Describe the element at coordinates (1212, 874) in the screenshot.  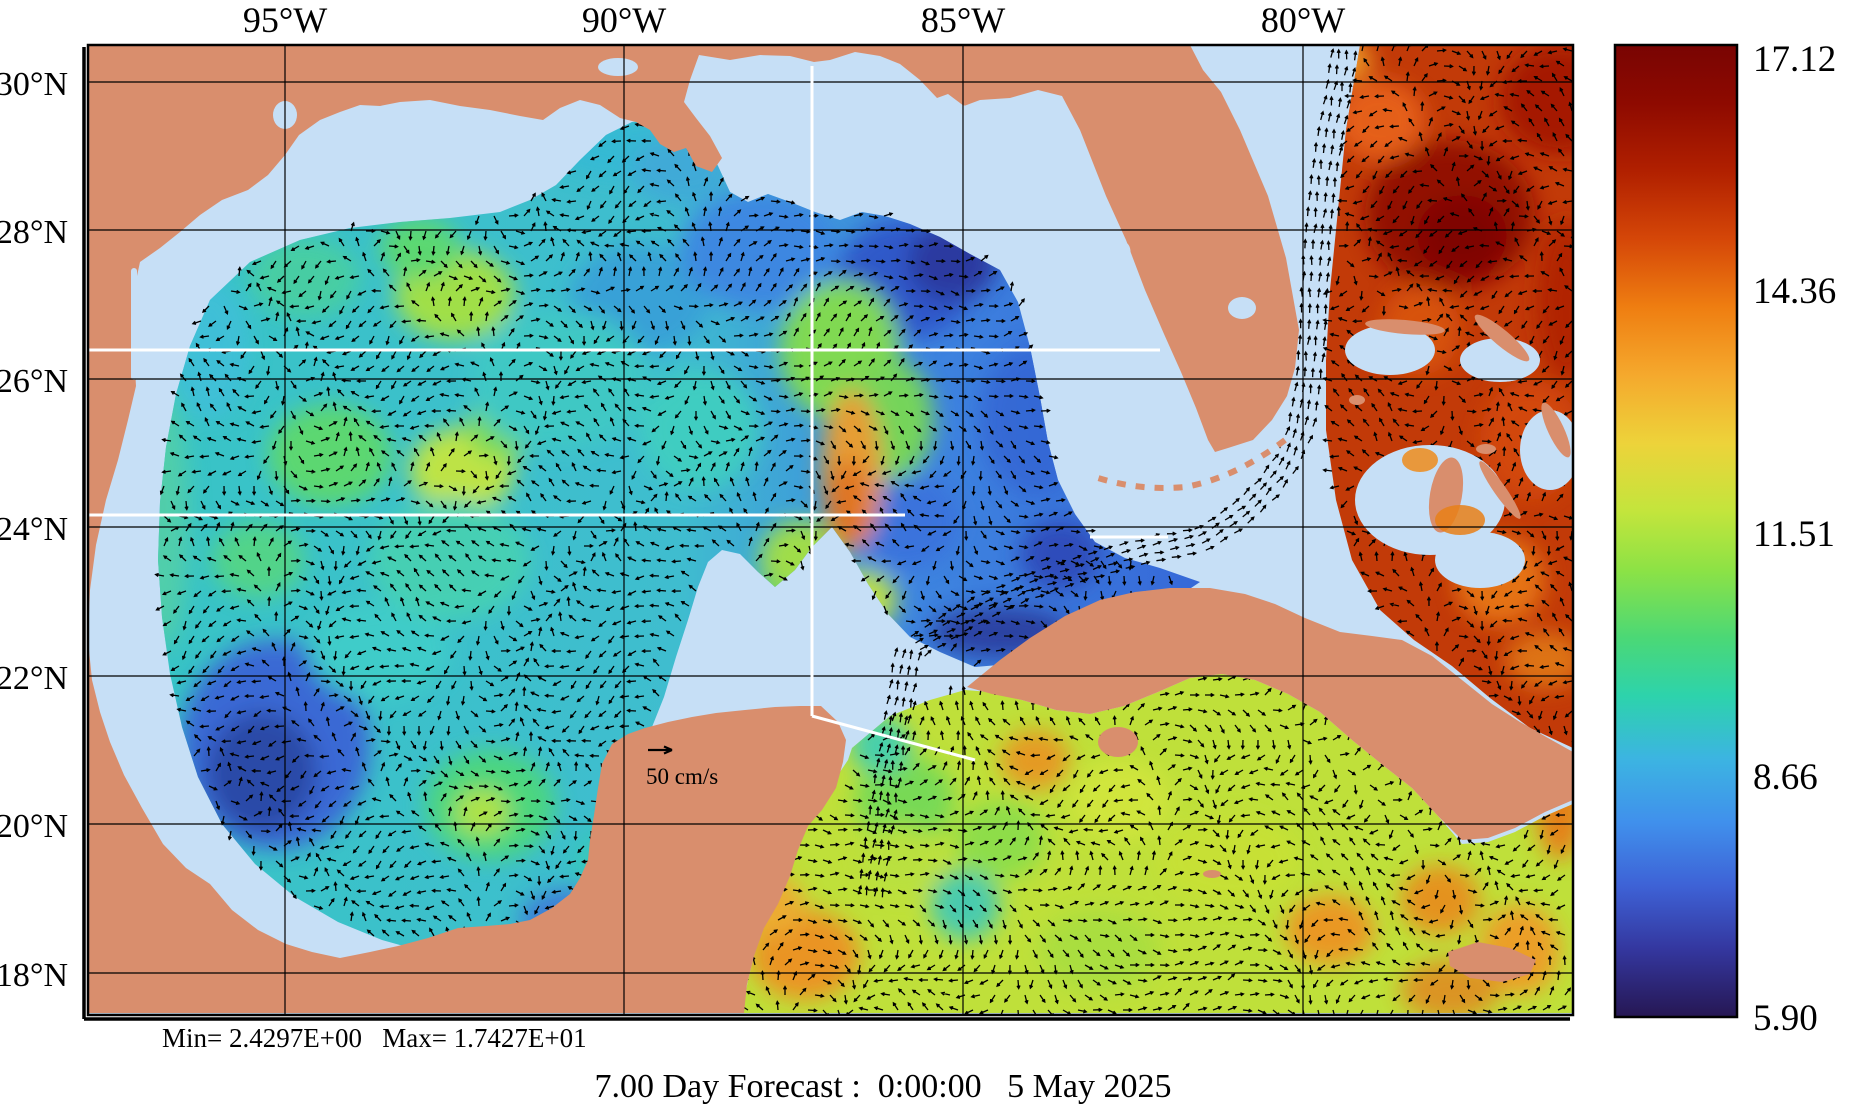
I see `cayman-island` at that location.